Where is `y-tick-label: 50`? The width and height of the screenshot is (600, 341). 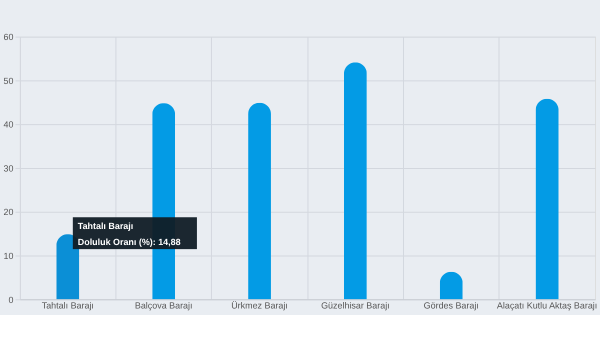 y-tick-label: 50 is located at coordinates (8, 81).